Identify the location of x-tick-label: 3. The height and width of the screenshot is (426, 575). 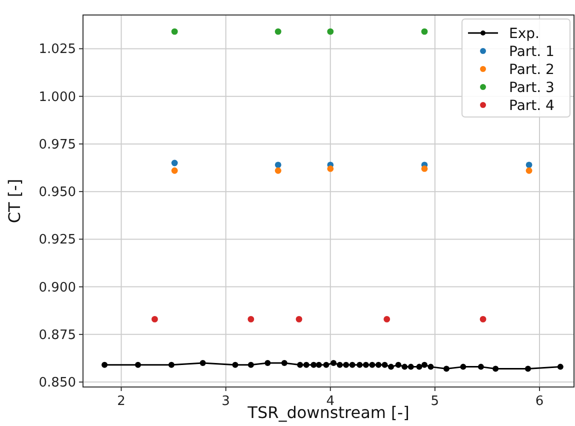
(226, 401).